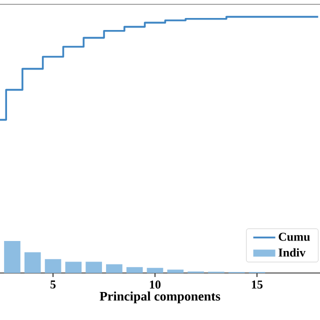  Describe the element at coordinates (294, 236) in the screenshot. I see `legend-label: Cumu` at that location.